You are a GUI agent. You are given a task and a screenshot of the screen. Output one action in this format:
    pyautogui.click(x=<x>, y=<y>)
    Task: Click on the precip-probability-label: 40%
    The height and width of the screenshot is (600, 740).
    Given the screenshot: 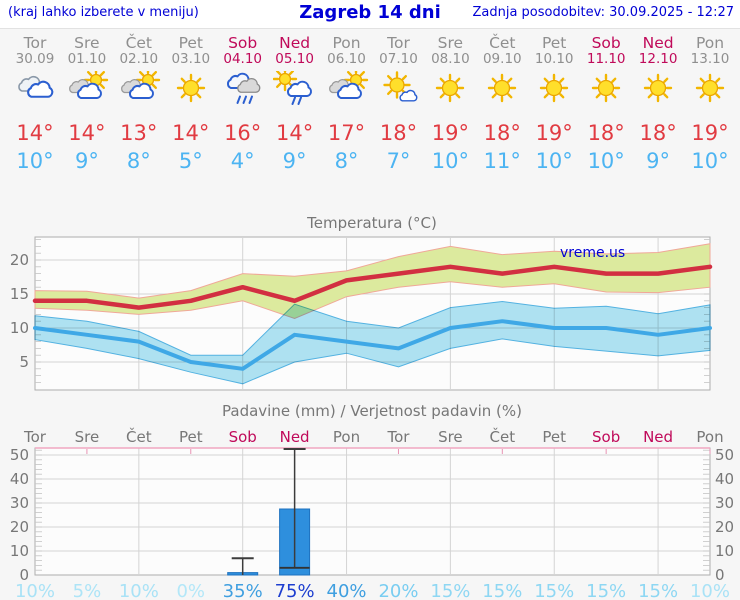 What is the action you would take?
    pyautogui.click(x=347, y=590)
    